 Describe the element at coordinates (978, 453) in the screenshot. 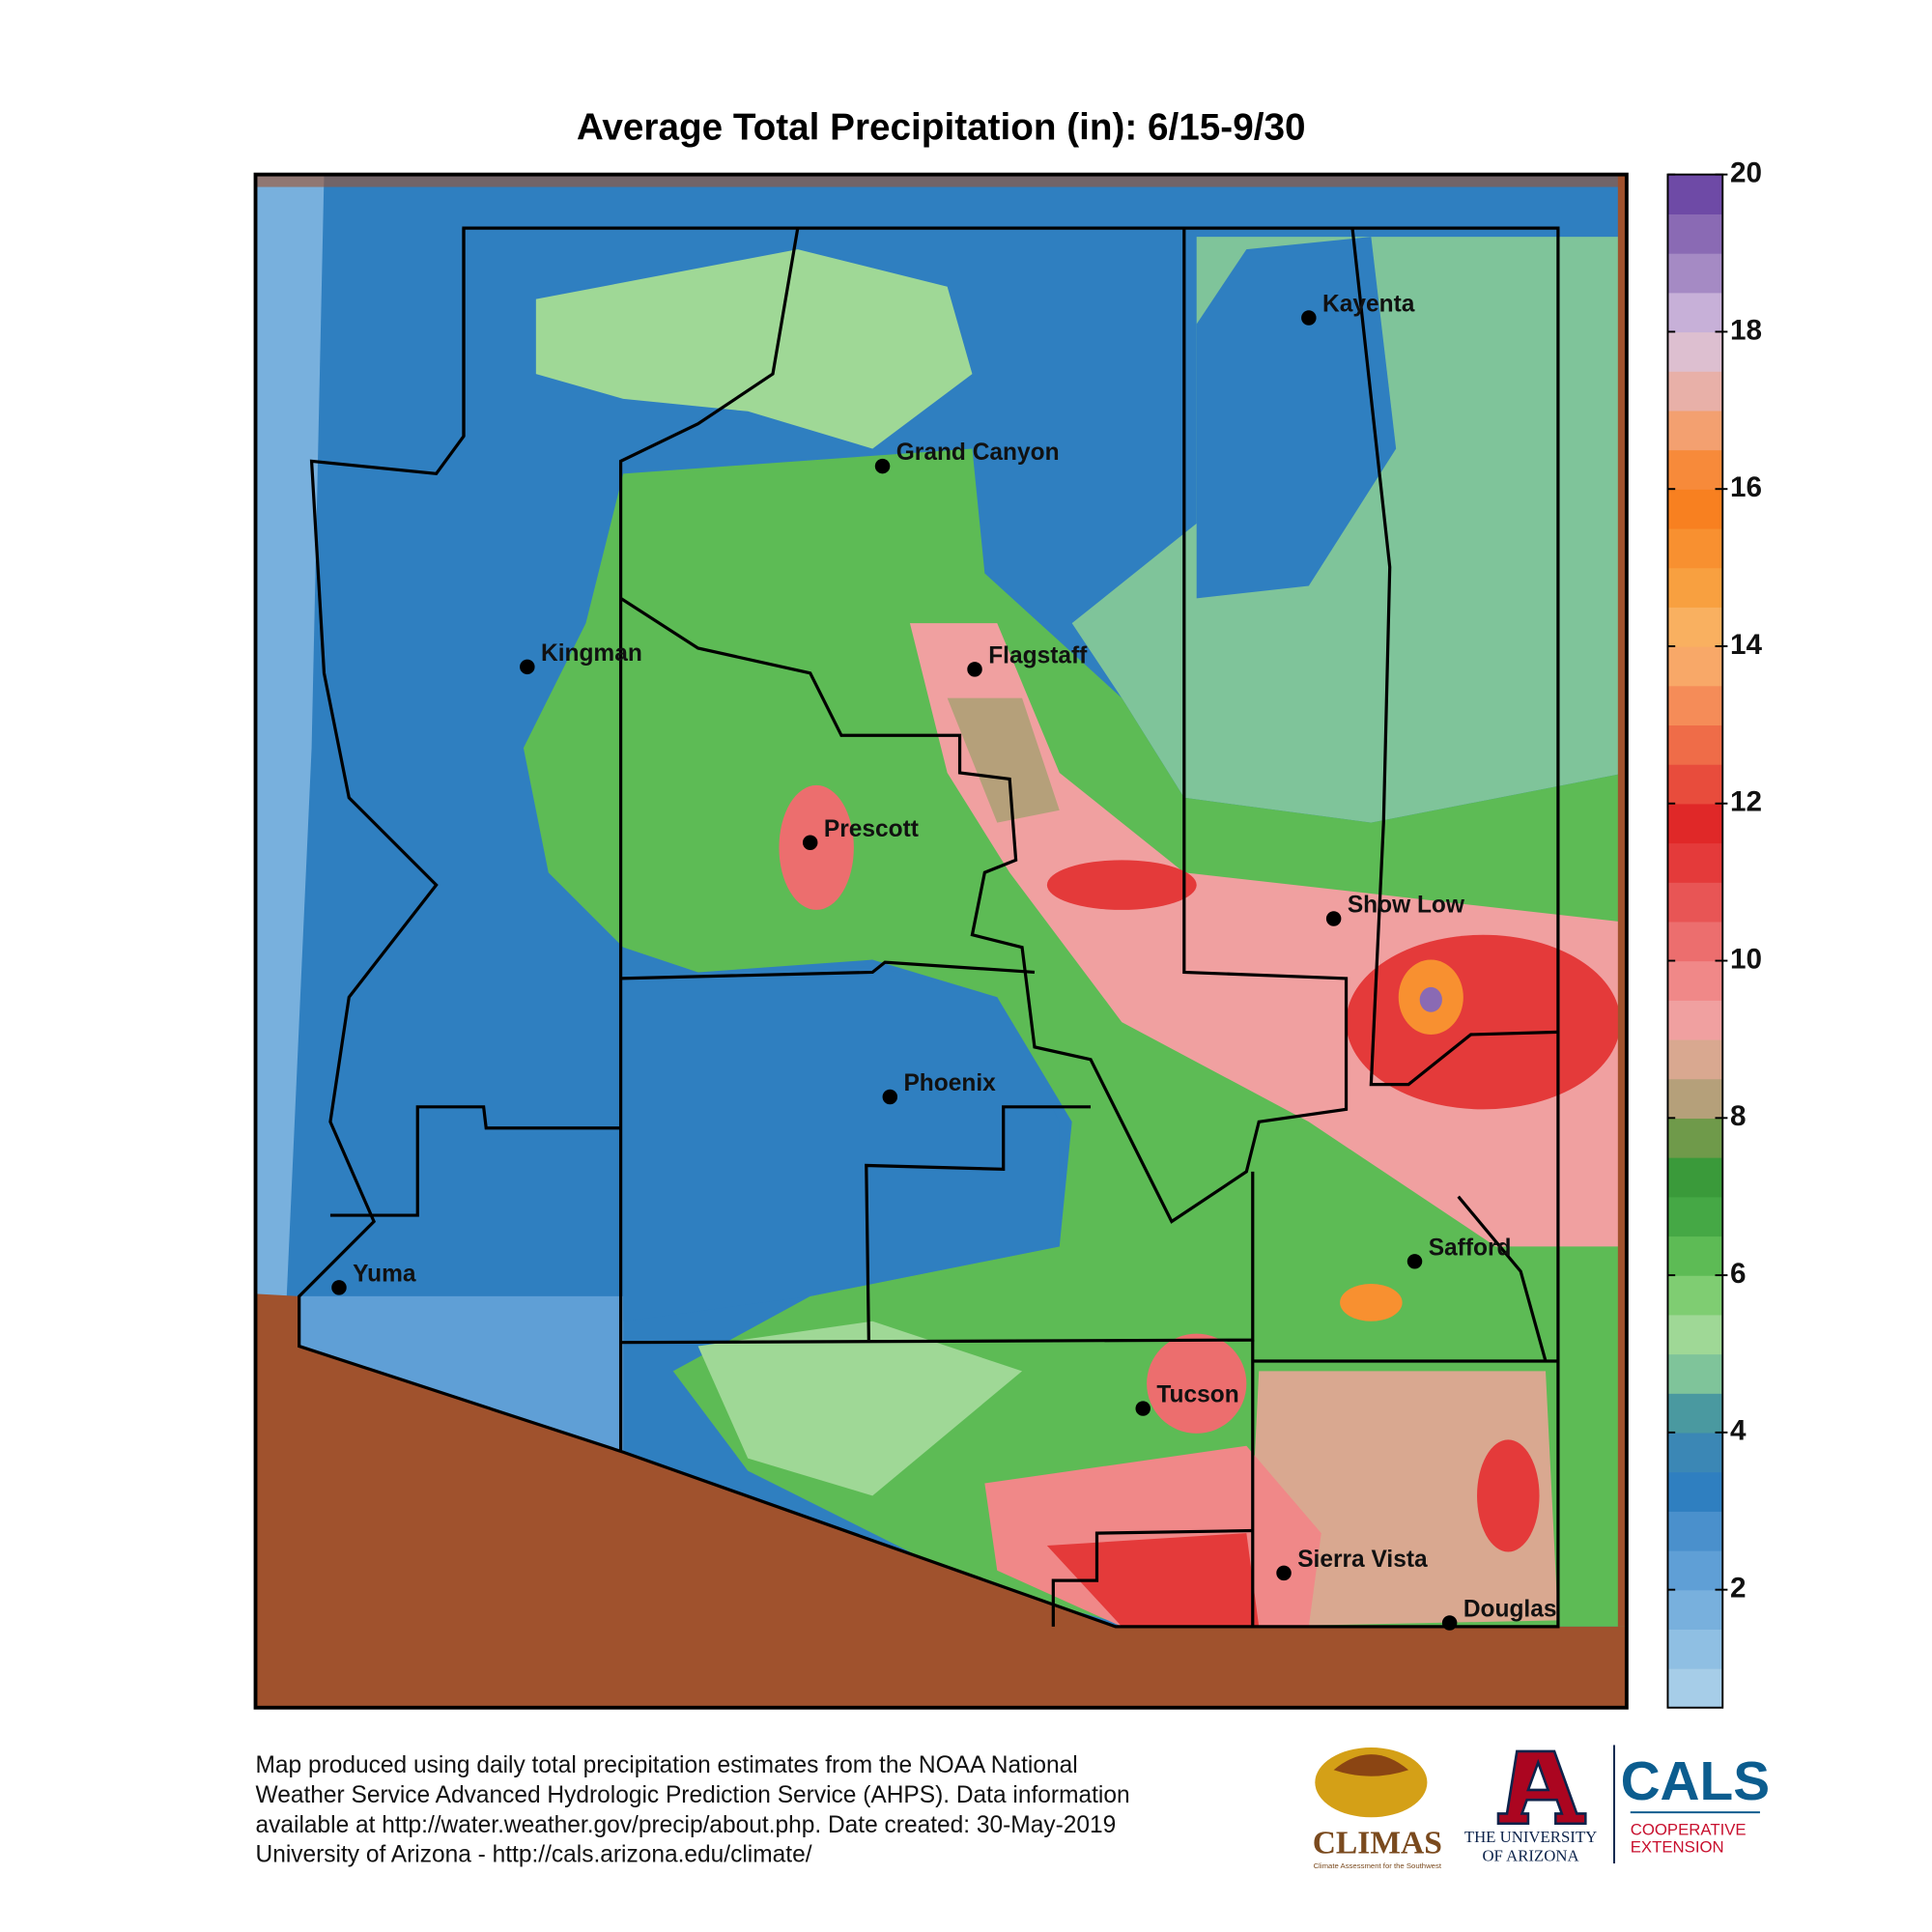

I see `city-label: Grand Canyon` at that location.